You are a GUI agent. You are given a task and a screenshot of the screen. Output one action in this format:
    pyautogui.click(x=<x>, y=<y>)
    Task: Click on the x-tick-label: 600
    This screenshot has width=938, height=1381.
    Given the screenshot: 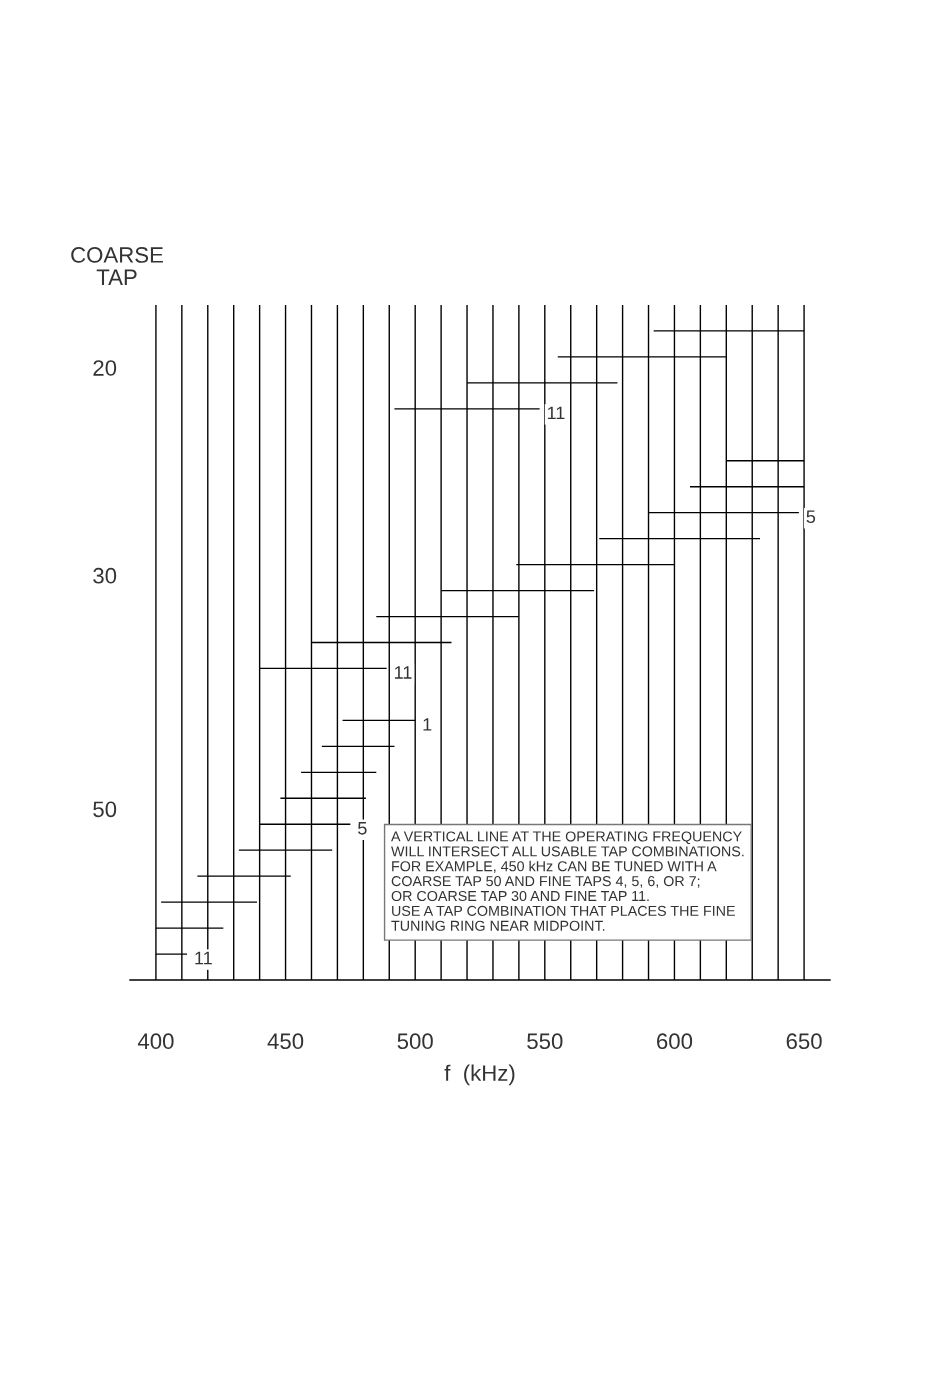 What is the action you would take?
    pyautogui.click(x=675, y=1041)
    